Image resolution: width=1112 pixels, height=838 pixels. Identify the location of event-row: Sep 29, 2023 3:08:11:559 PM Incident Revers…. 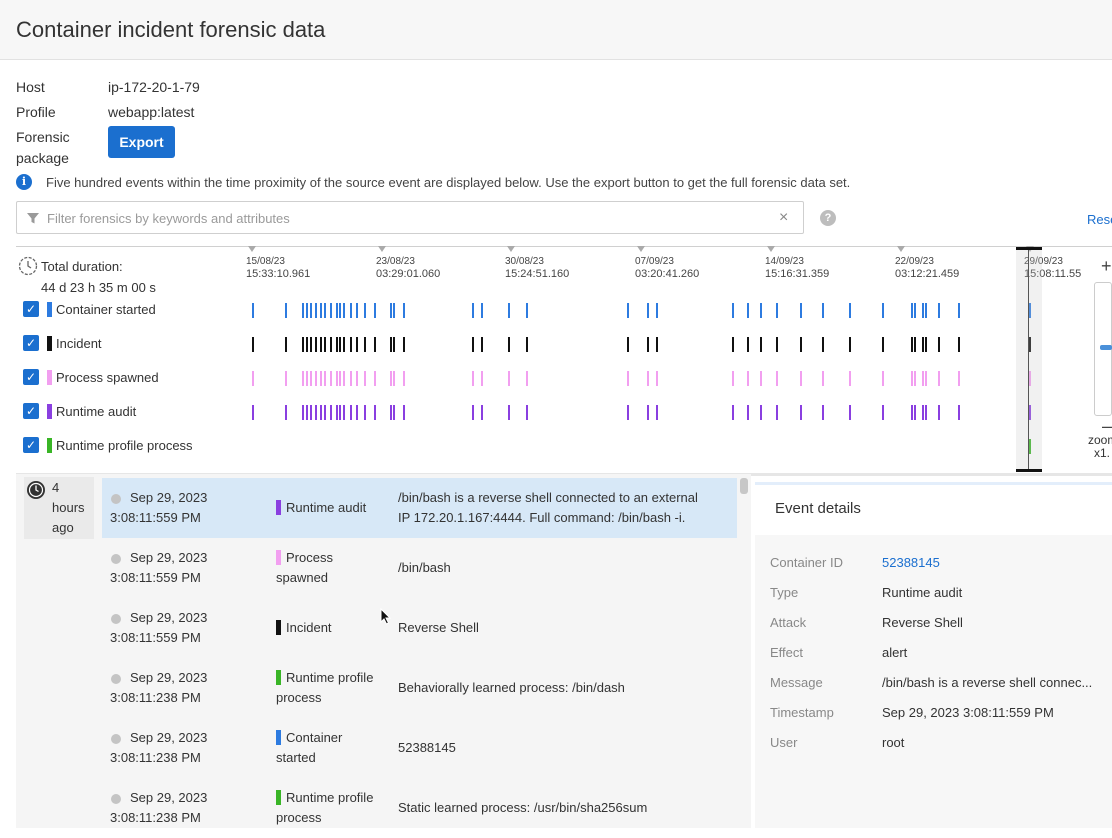
(419, 628).